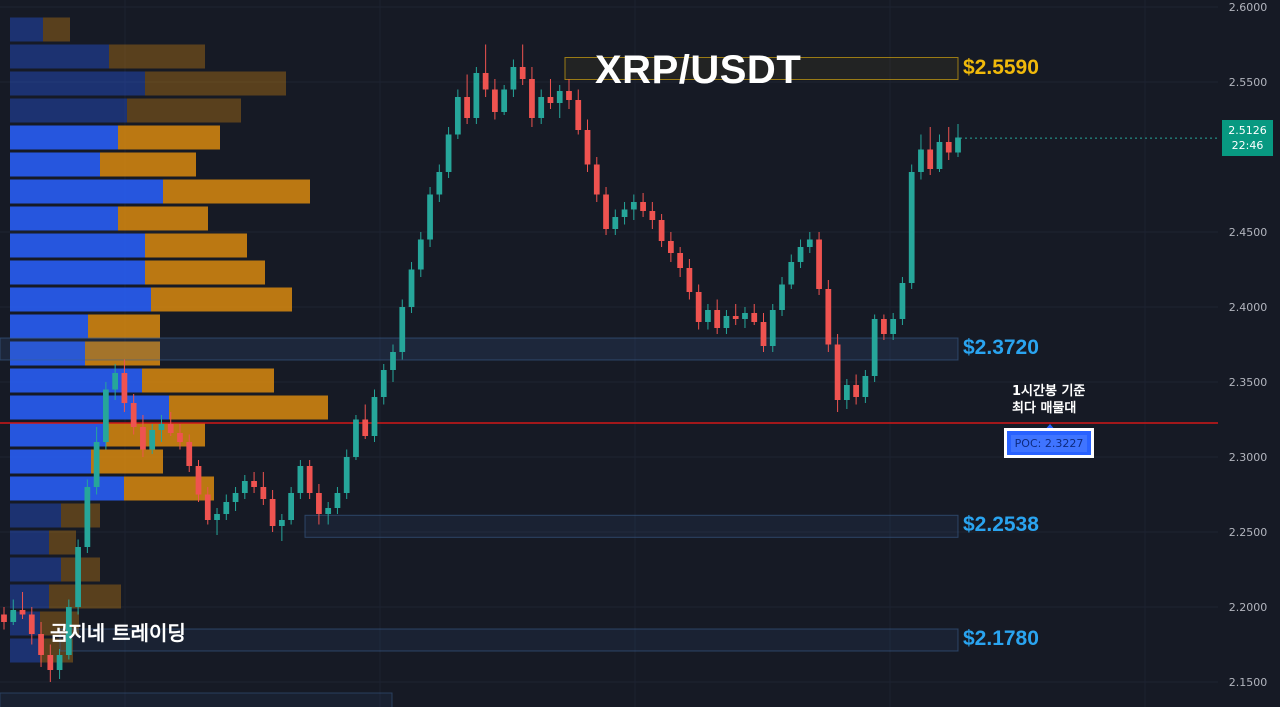 This screenshot has width=1280, height=707. What do you see at coordinates (1001, 67) in the screenshot?
I see `level-label-2559: $2.5590` at bounding box center [1001, 67].